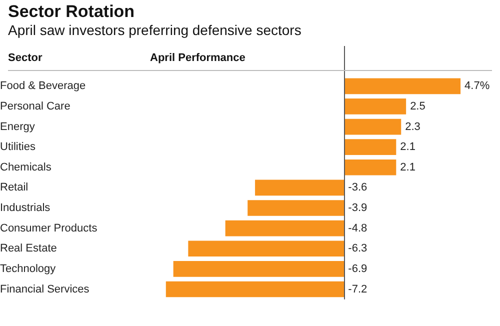 The width and height of the screenshot is (500, 326). I want to click on y-tick-label: Food & Beverage, so click(43, 86).